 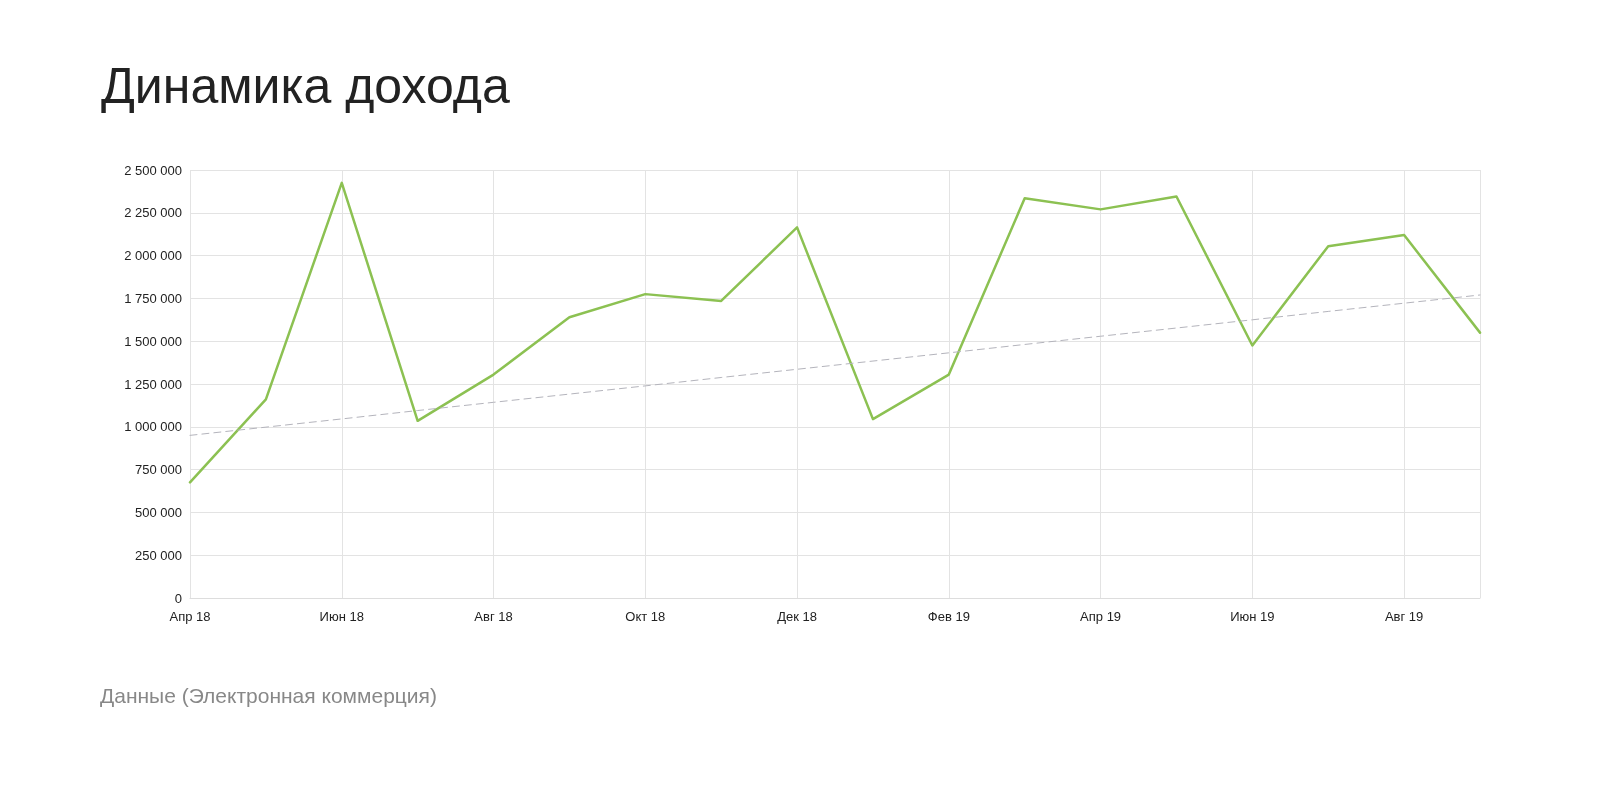 I want to click on y-tick-label: 500 000, so click(x=158, y=512).